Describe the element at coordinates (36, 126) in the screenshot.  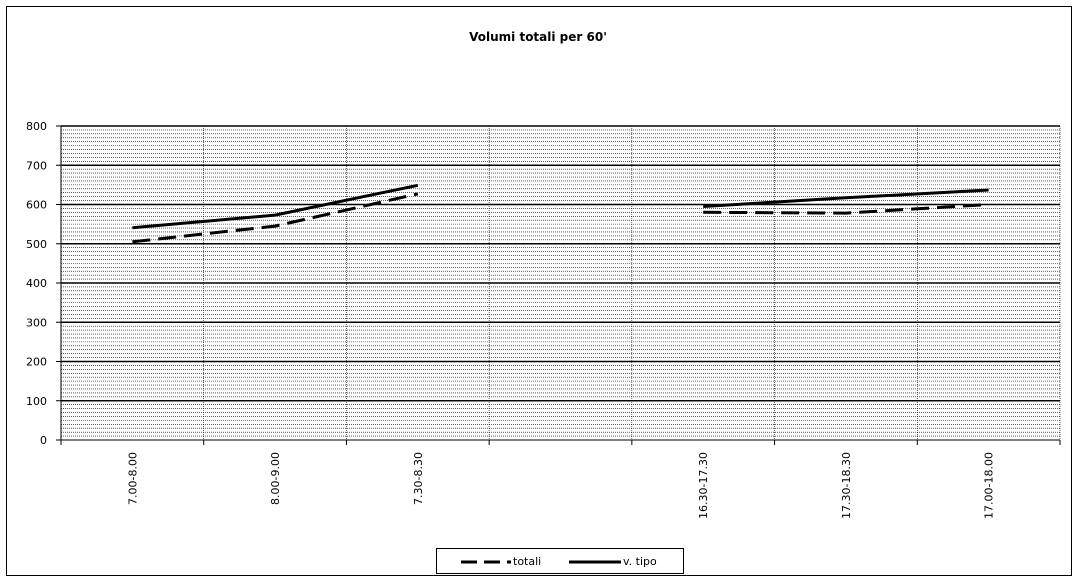
I see `y-tick-label: 800` at that location.